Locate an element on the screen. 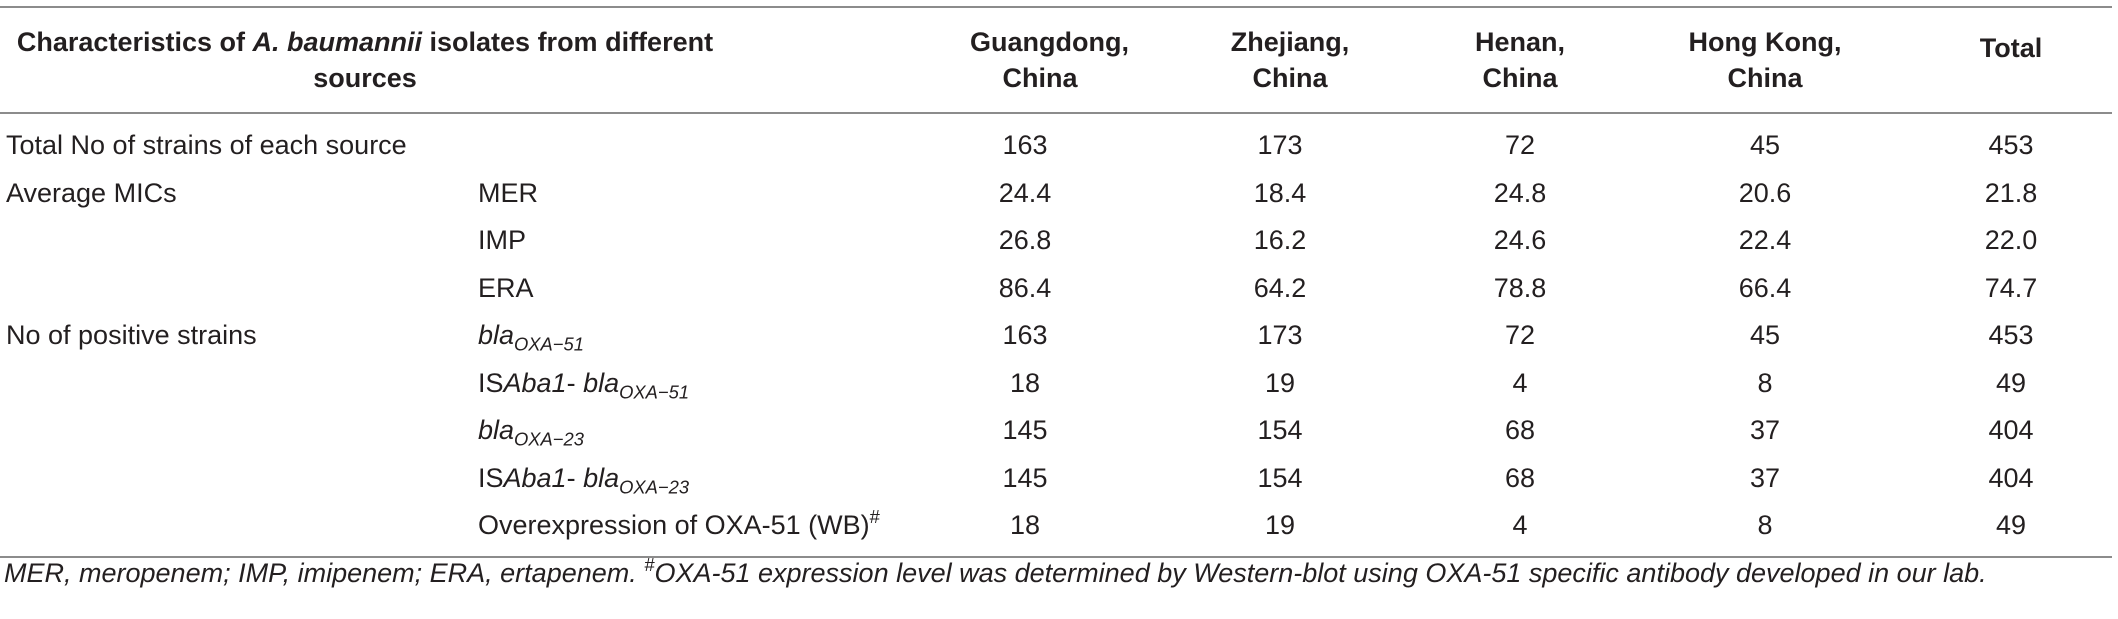 This screenshot has width=2118, height=619. header-hongkong: Hong Kong, China is located at coordinates (1765, 60).